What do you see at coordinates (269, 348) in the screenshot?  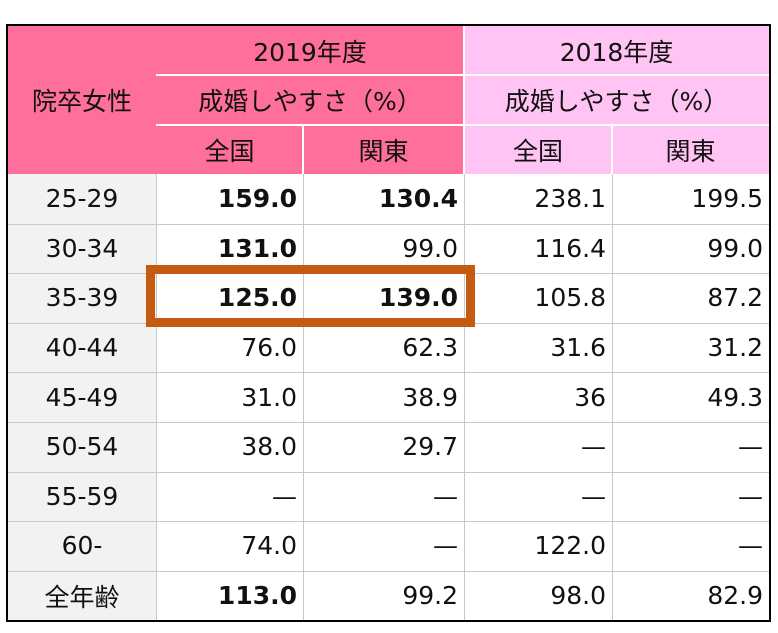 I see `national-2019-value: 76.0` at bounding box center [269, 348].